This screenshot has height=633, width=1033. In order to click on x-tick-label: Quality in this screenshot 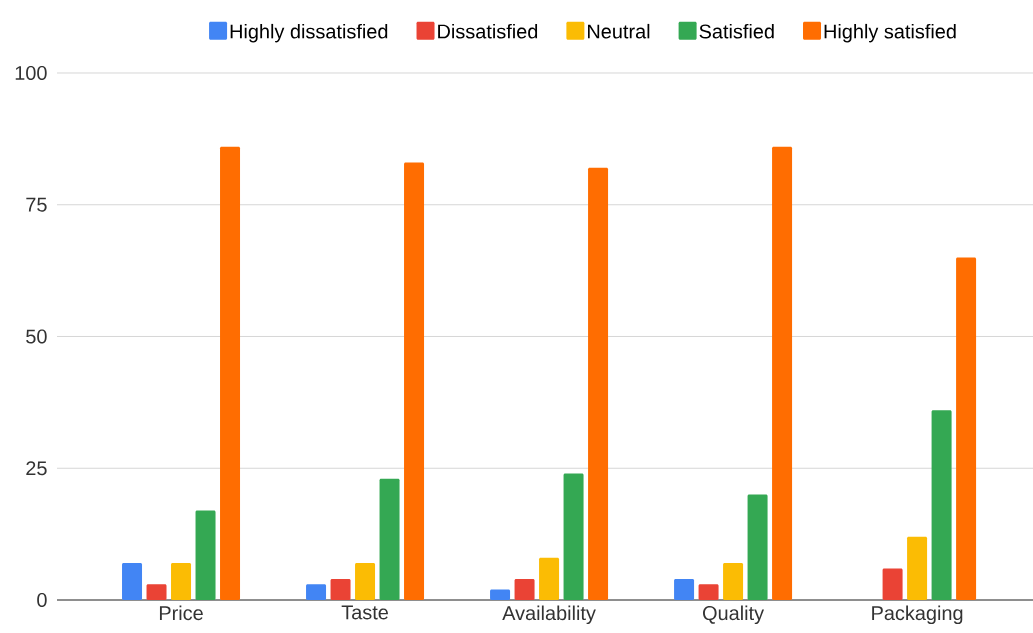, I will do `click(734, 615)`.